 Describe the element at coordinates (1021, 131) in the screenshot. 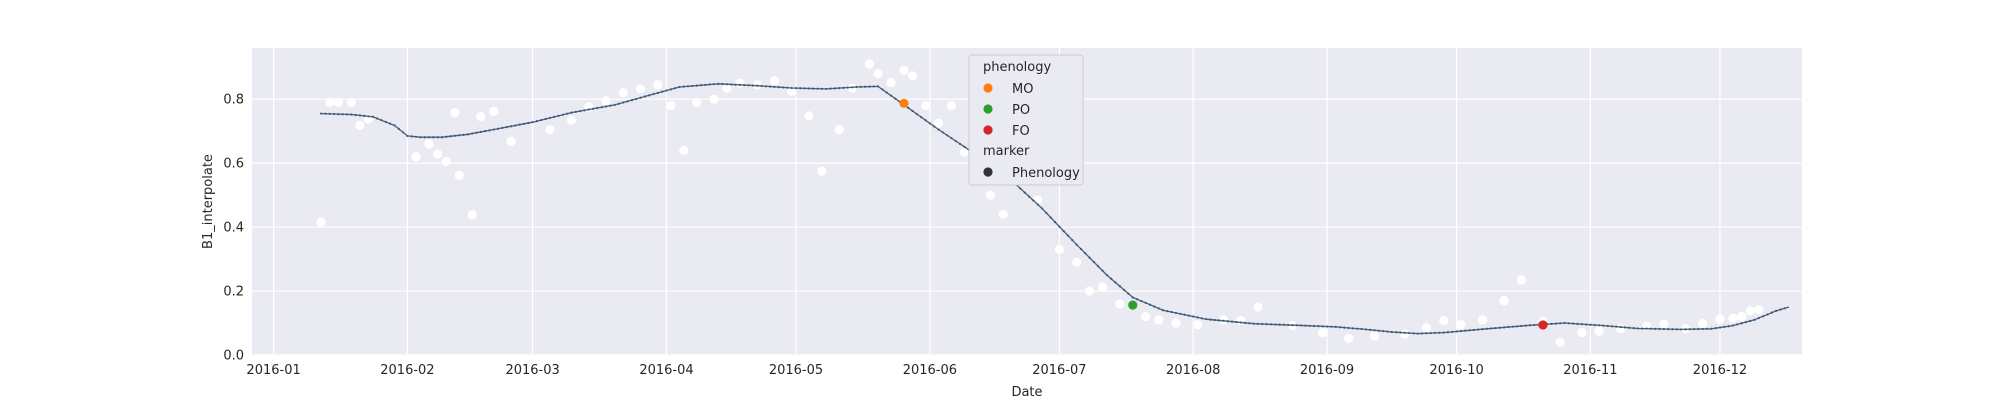

I see `legend-label-fo: FO` at that location.